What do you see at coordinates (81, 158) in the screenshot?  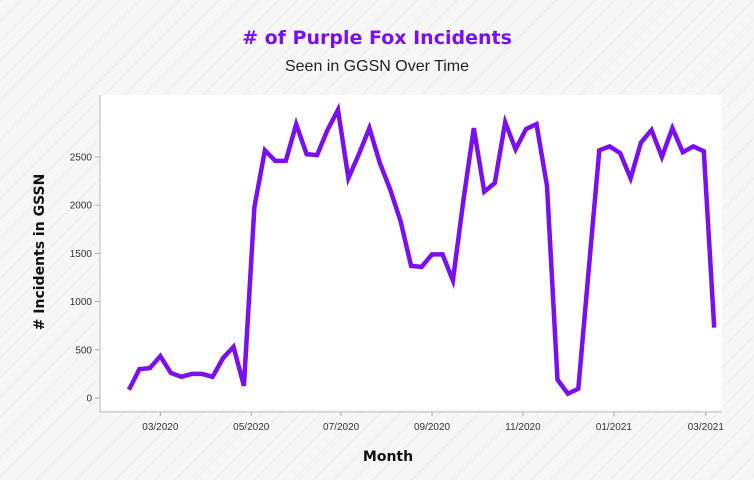 I see `y-tick-label: 2500` at bounding box center [81, 158].